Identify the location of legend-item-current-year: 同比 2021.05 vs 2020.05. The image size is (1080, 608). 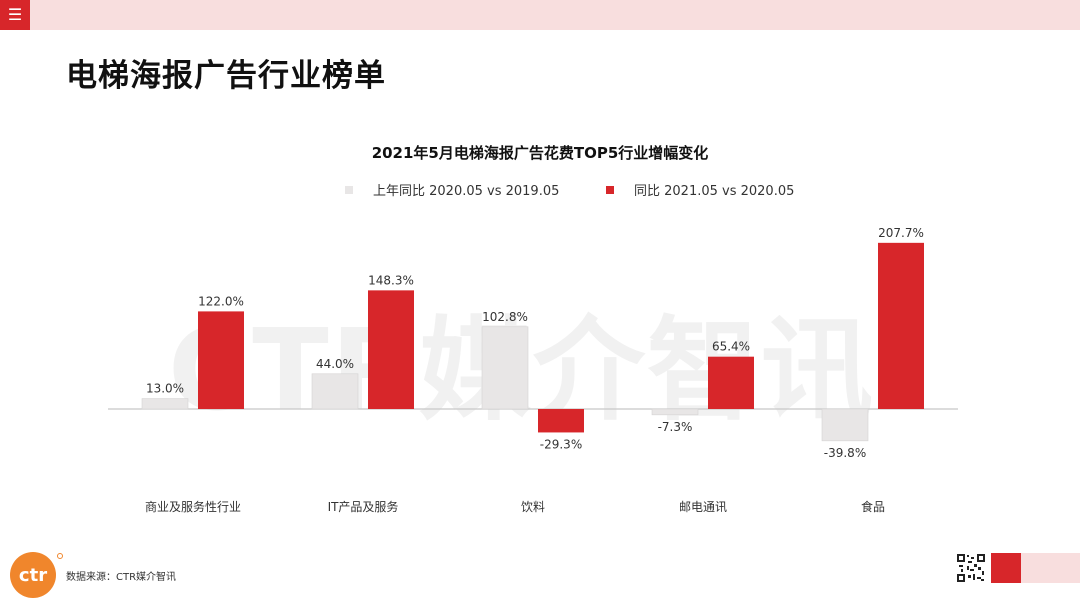
(700, 189).